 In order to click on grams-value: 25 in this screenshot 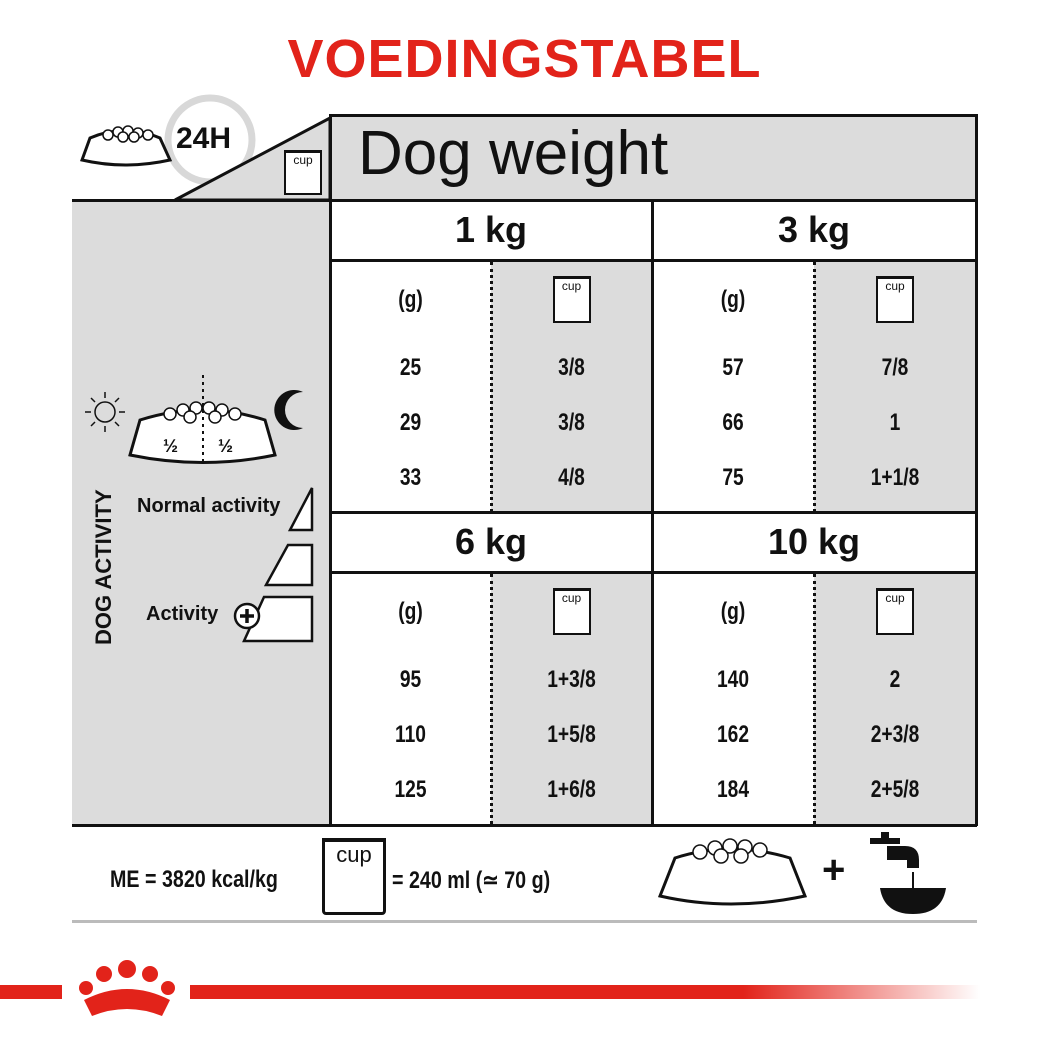, I will do `click(410, 367)`.